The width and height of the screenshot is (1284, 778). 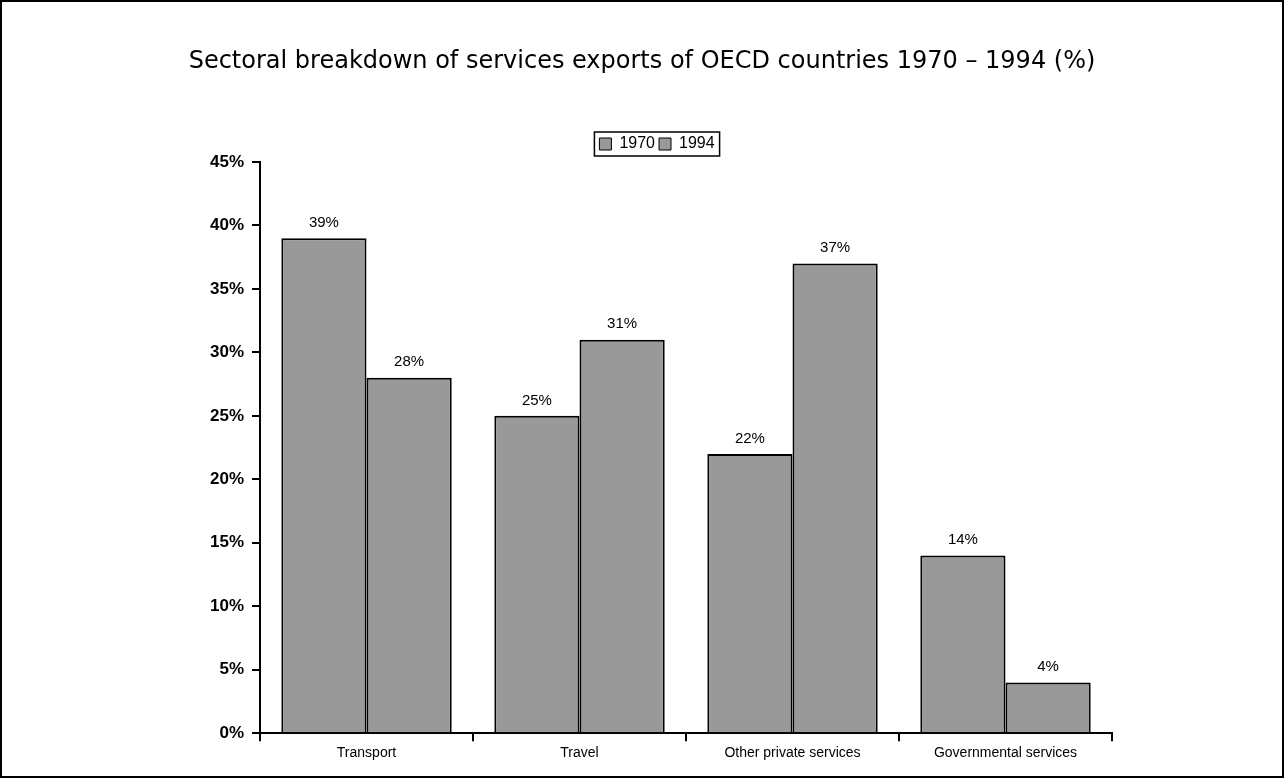 What do you see at coordinates (227, 352) in the screenshot?
I see `y-tick-label: 30%` at bounding box center [227, 352].